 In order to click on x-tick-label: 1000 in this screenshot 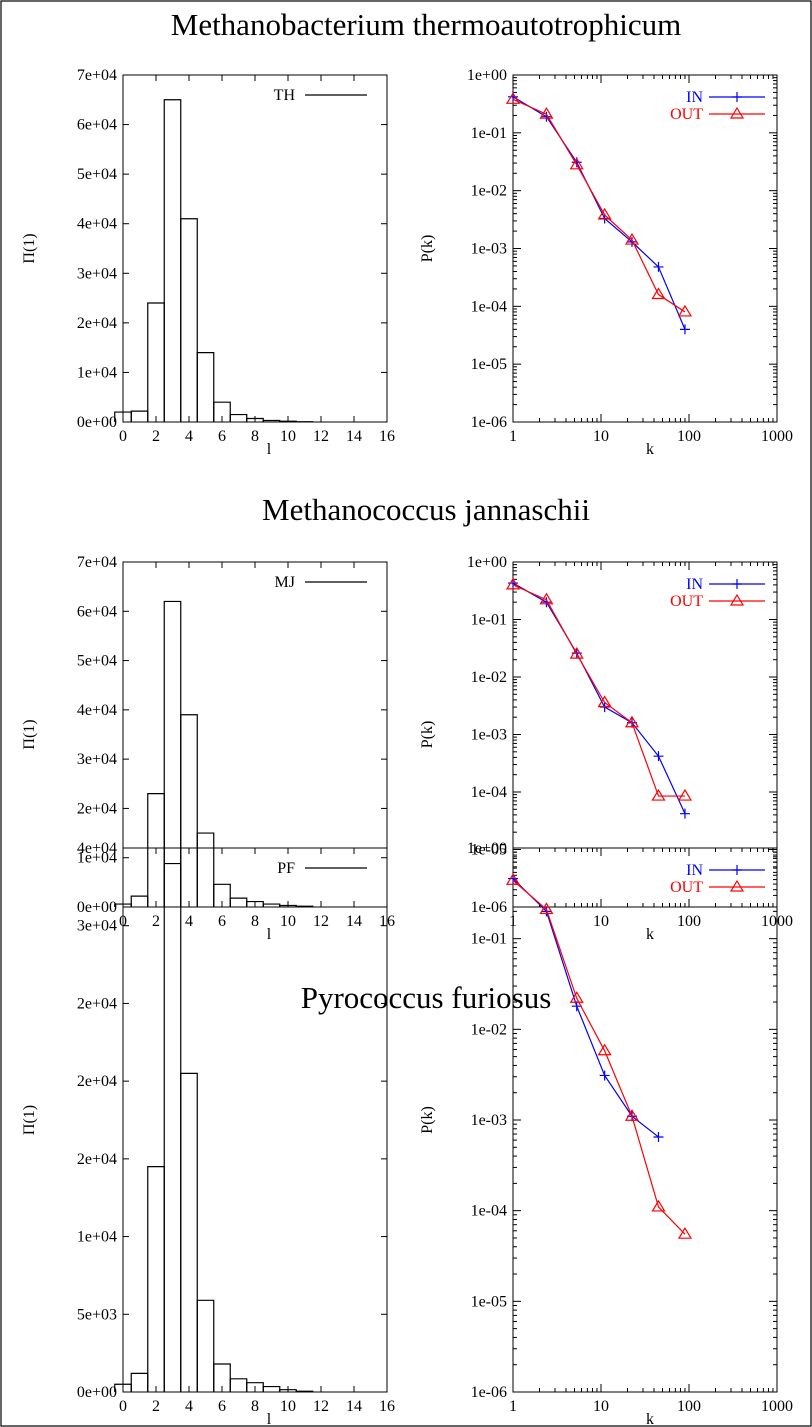, I will do `click(777, 1406)`.